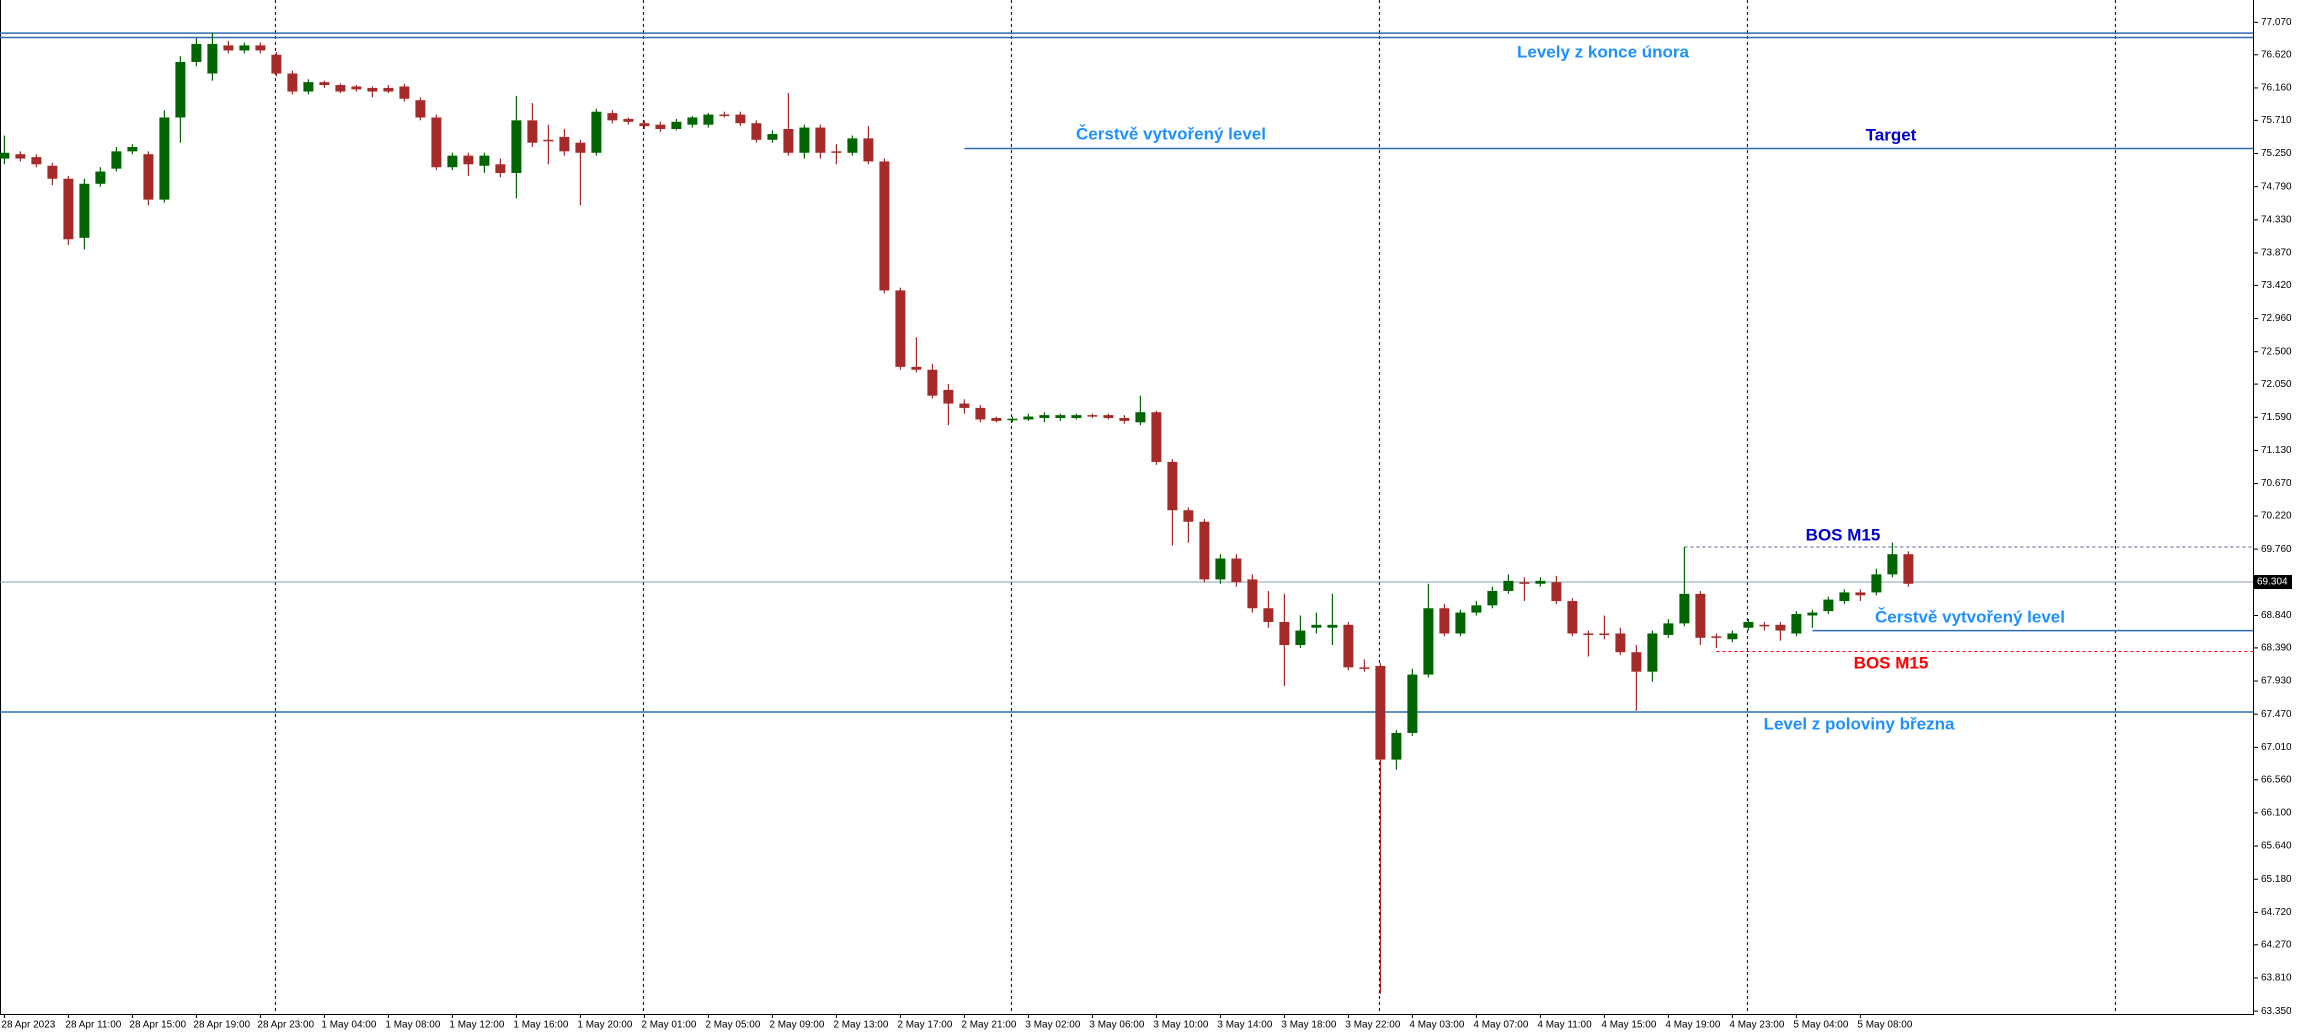  I want to click on x-tick-label: 5 May 04:00, so click(1820, 1025).